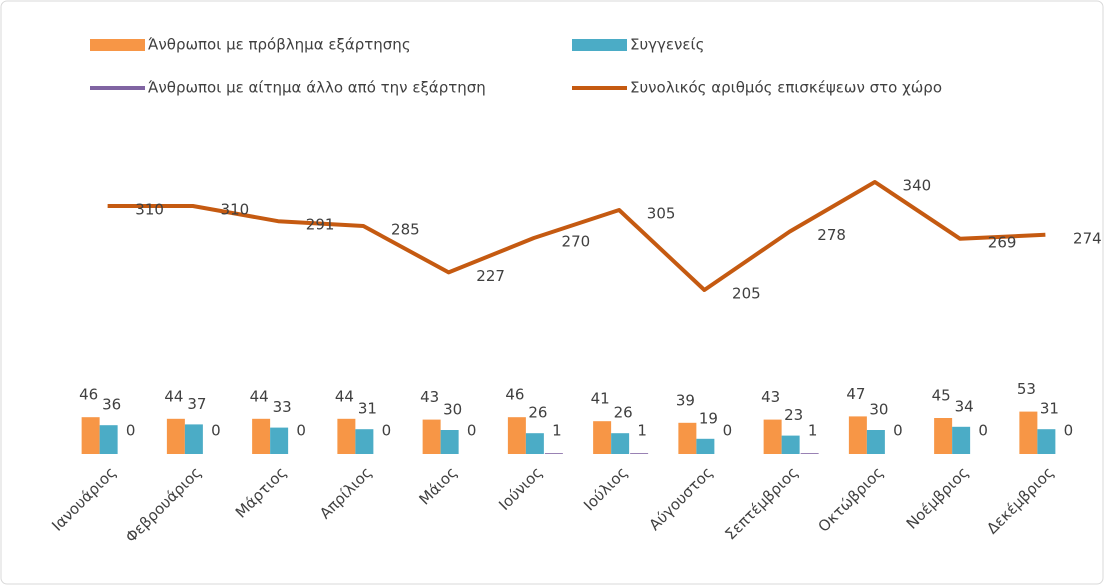 This screenshot has height=586, width=1105. What do you see at coordinates (964, 406) in the screenshot?
I see `data-label: 34` at bounding box center [964, 406].